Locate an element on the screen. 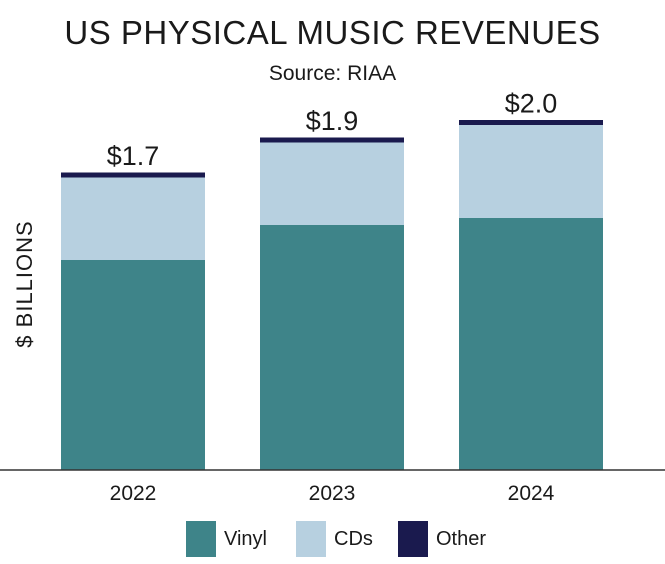  y-axis-label: $ BILLIONS is located at coordinates (24, 283).